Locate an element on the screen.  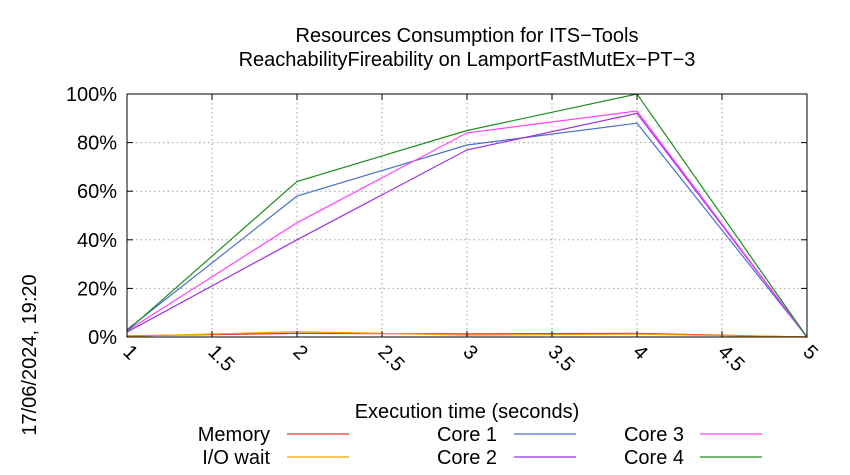
x-tick-label: 1 is located at coordinates (129, 352).